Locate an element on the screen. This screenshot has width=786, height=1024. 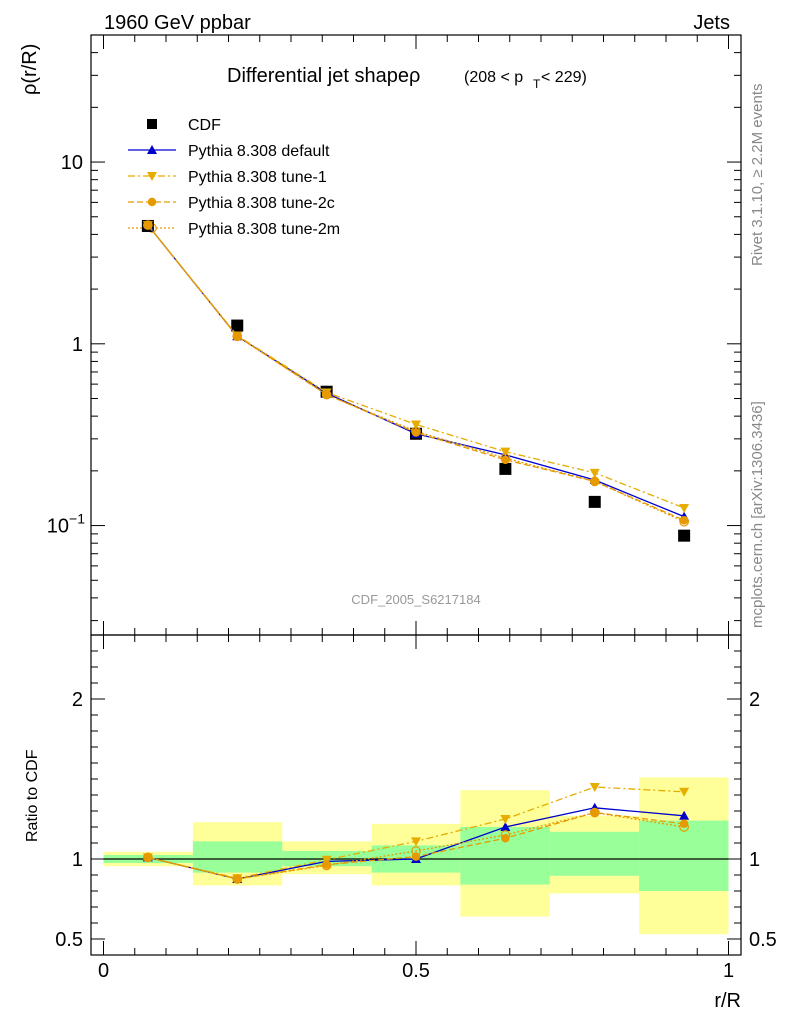
mcplots-reference-text: mcplots.cern.ch [arXiv:1306.3436] is located at coordinates (757, 514).